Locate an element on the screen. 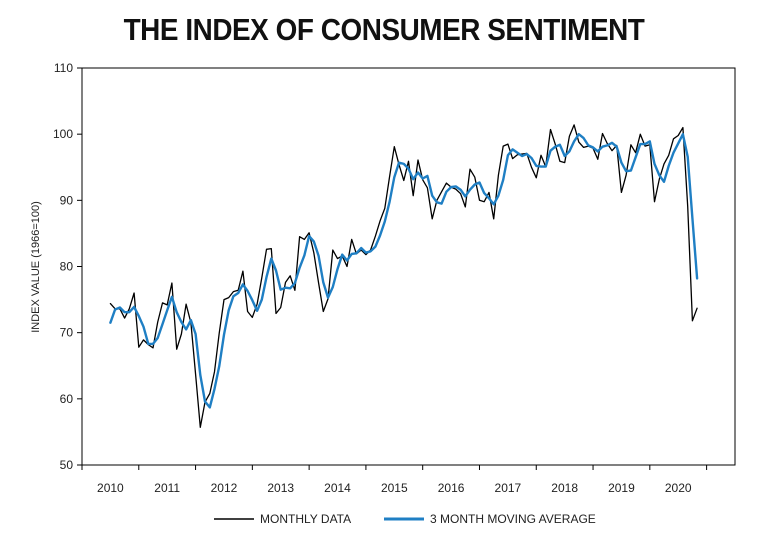 This screenshot has width=768, height=537. x-tick-label: 2018 is located at coordinates (564, 488).